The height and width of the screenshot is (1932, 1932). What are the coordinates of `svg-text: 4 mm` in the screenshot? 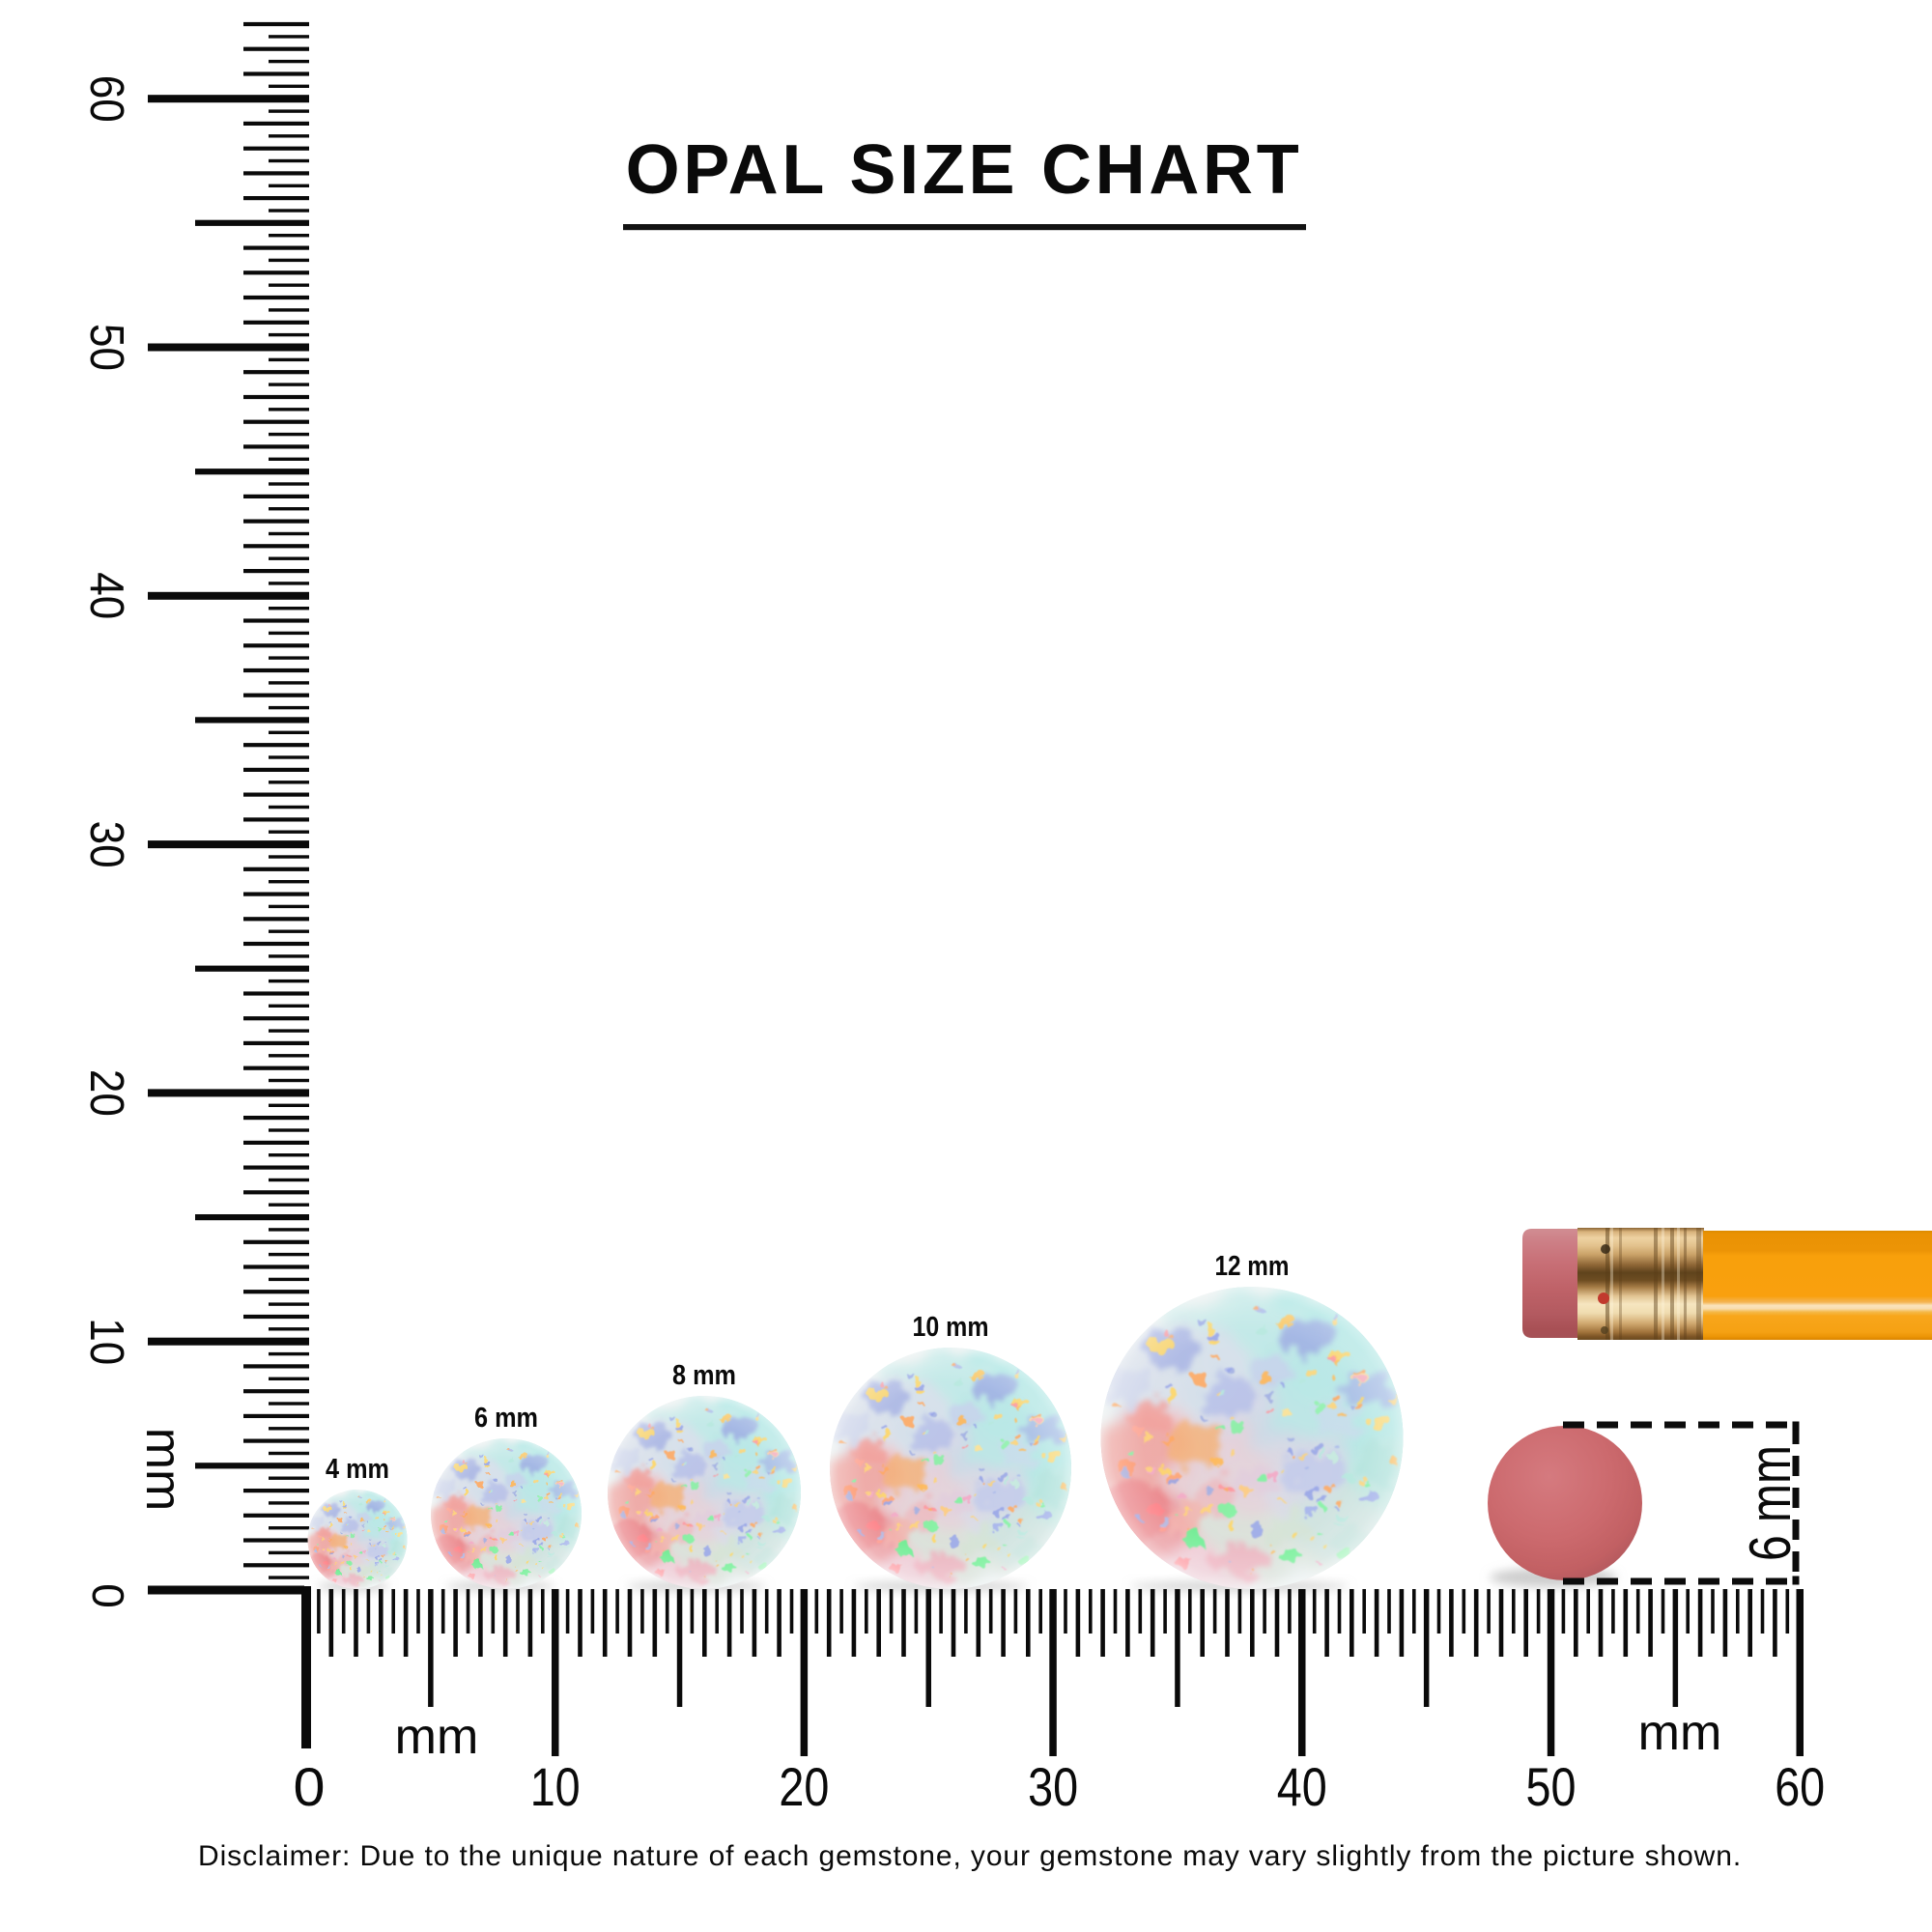 It's located at (357, 1469).